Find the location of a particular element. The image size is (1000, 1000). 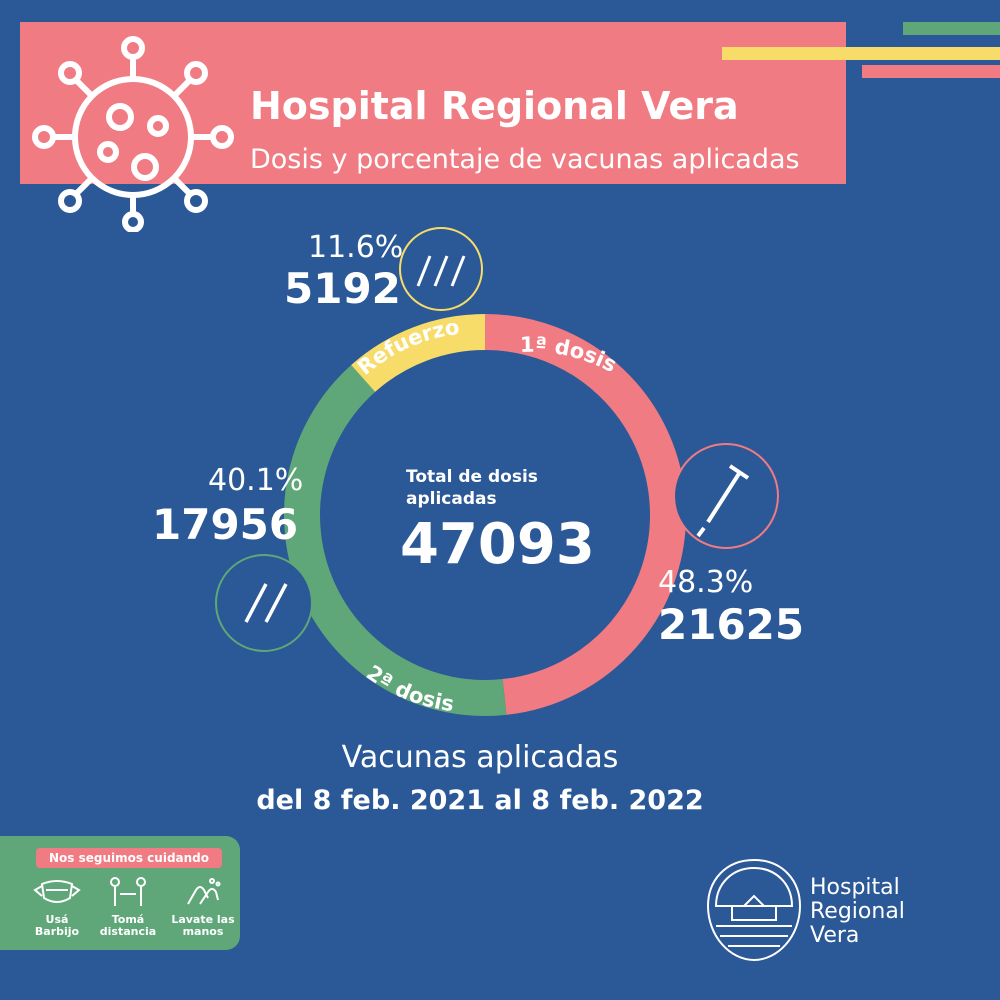

first-dose-percent: 48.3% is located at coordinates (706, 582).